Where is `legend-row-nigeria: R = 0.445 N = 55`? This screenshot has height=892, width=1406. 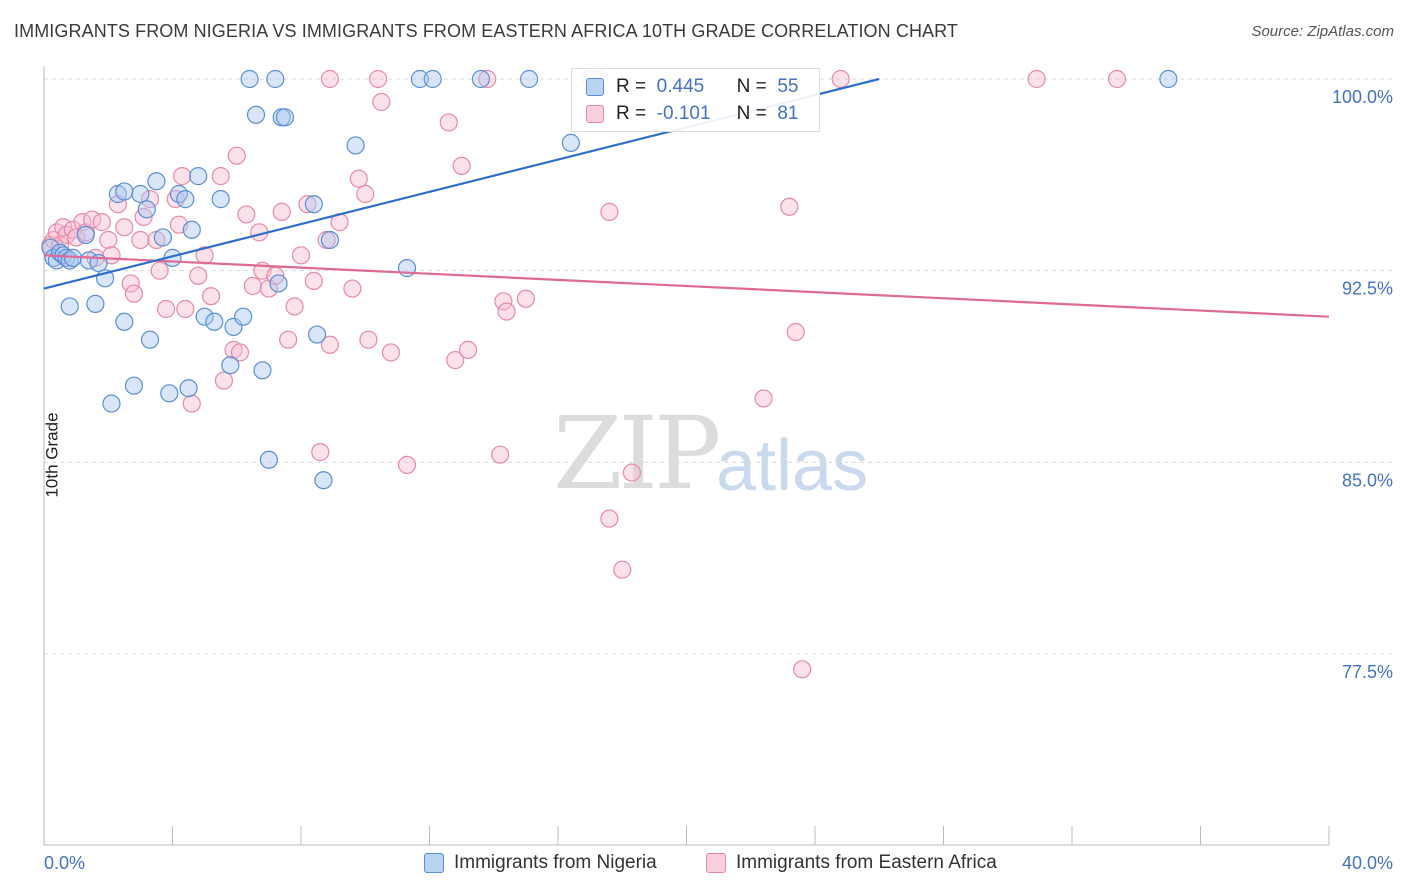
legend-row-nigeria: R = 0.445 N = 55 is located at coordinates (692, 87).